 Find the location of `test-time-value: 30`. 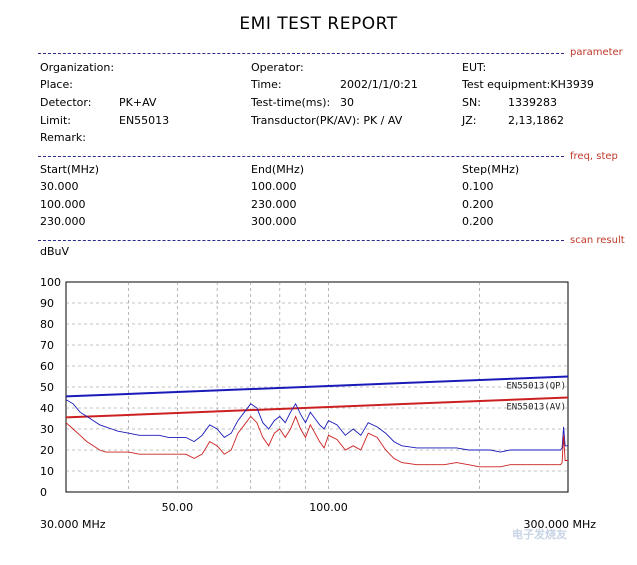

test-time-value: 30 is located at coordinates (347, 102).